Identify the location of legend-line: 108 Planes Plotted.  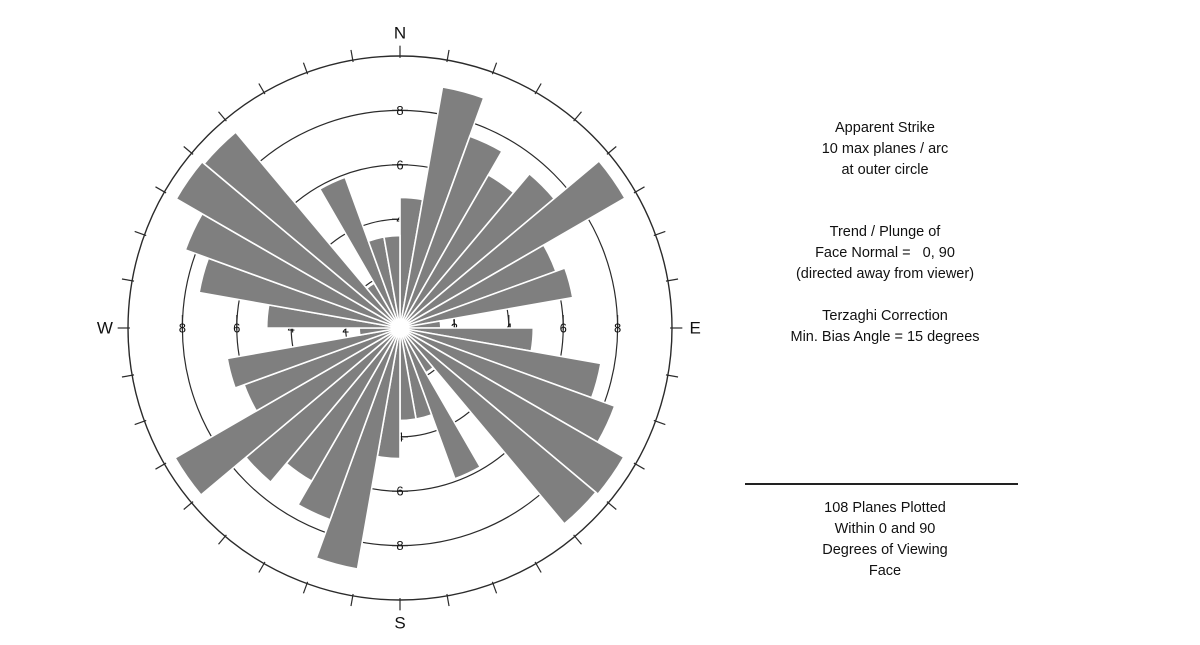
(885, 508).